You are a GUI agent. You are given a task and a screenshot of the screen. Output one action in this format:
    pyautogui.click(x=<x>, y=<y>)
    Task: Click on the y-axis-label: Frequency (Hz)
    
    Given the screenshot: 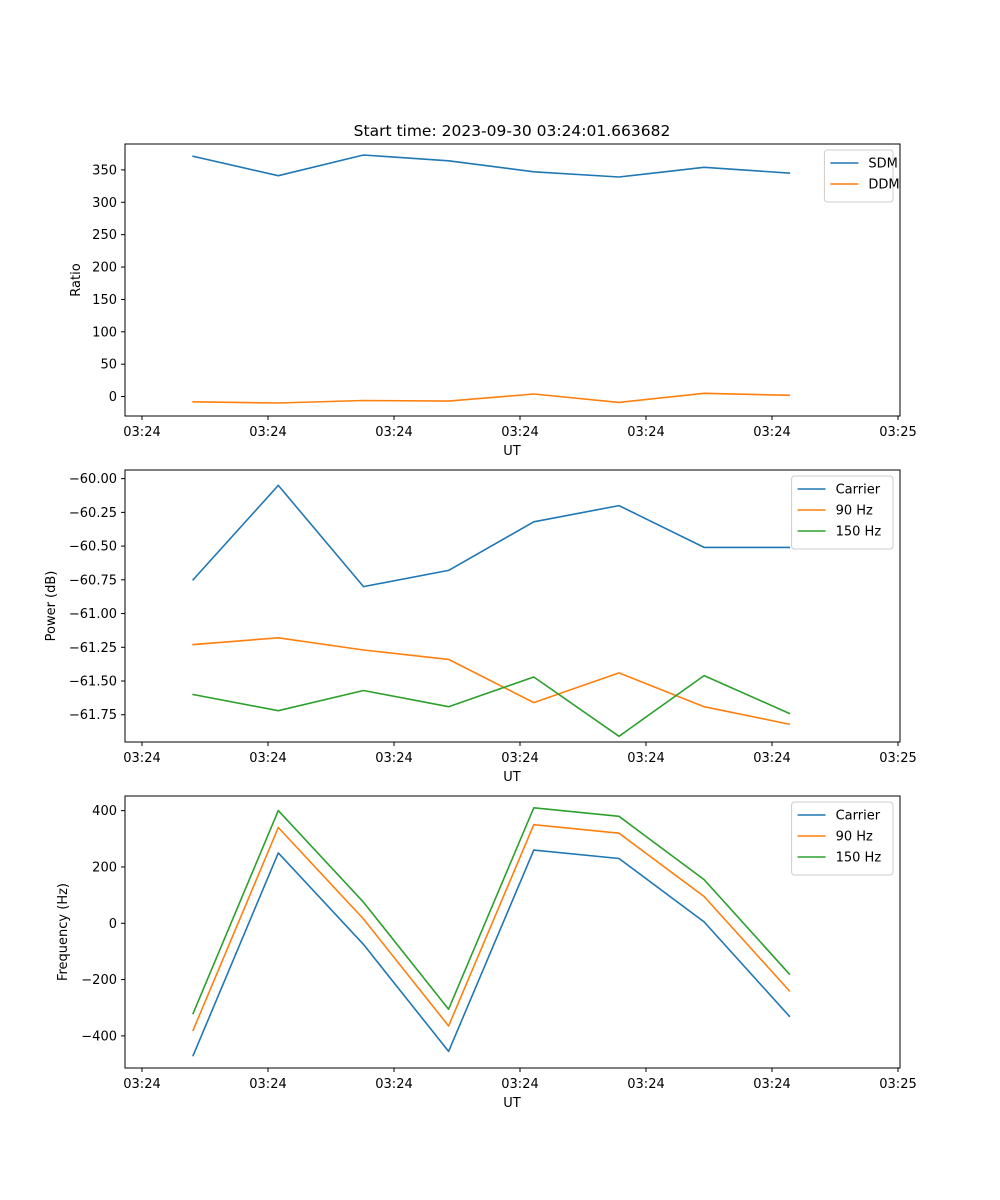 What is the action you would take?
    pyautogui.click(x=63, y=932)
    